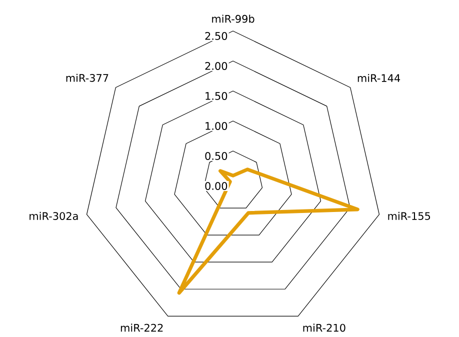 The image size is (459, 337). I want to click on spoke-label: miR-377, so click(87, 78).